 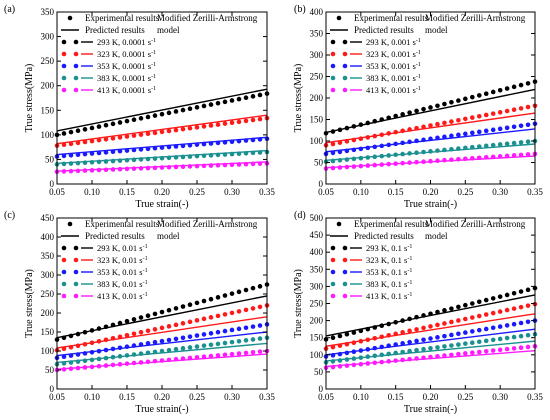 What do you see at coordinates (48, 86) in the screenshot?
I see `y-tick-label: 200` at bounding box center [48, 86].